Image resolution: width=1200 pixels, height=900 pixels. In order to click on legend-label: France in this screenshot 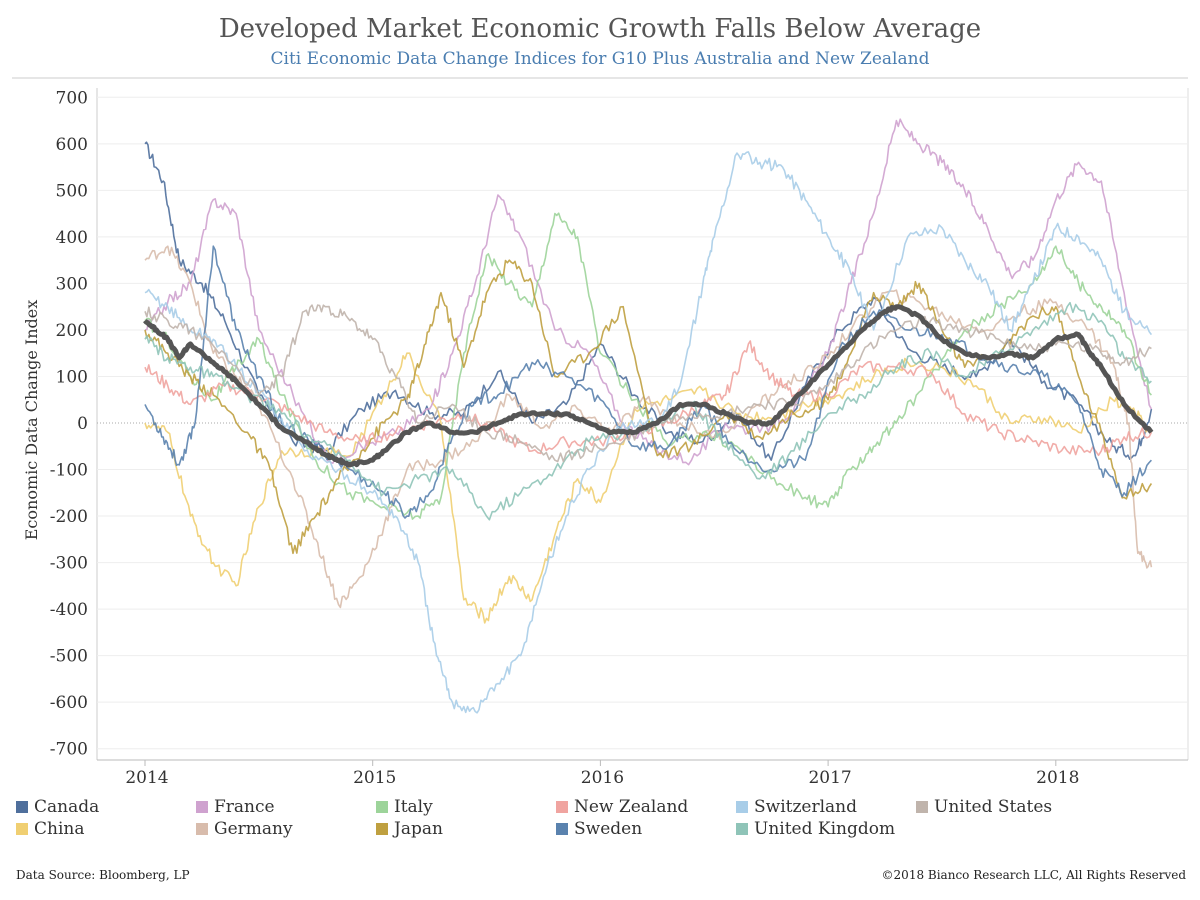, I will do `click(244, 807)`.